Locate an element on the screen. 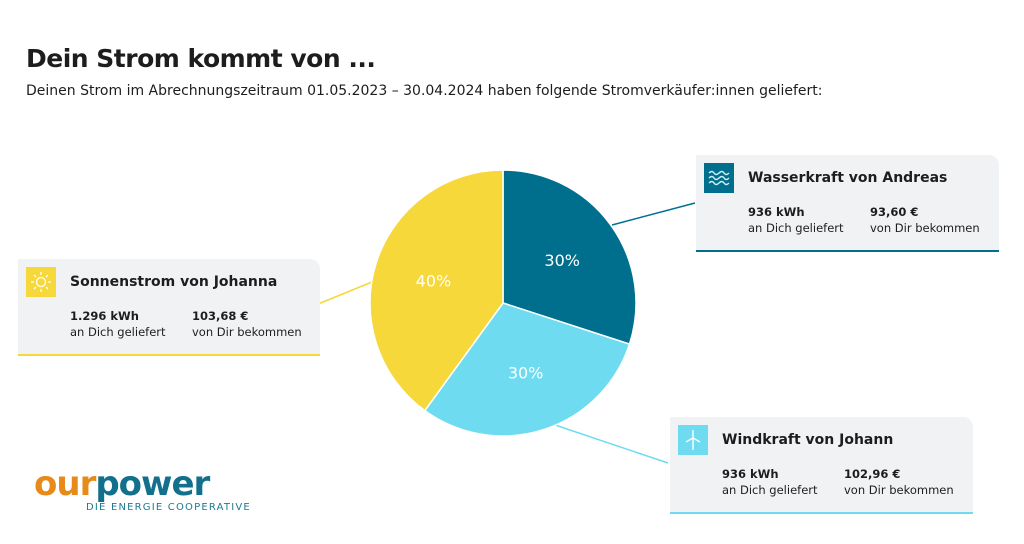 This screenshot has width=1024, height=544. logo-power: power is located at coordinates (152, 484).